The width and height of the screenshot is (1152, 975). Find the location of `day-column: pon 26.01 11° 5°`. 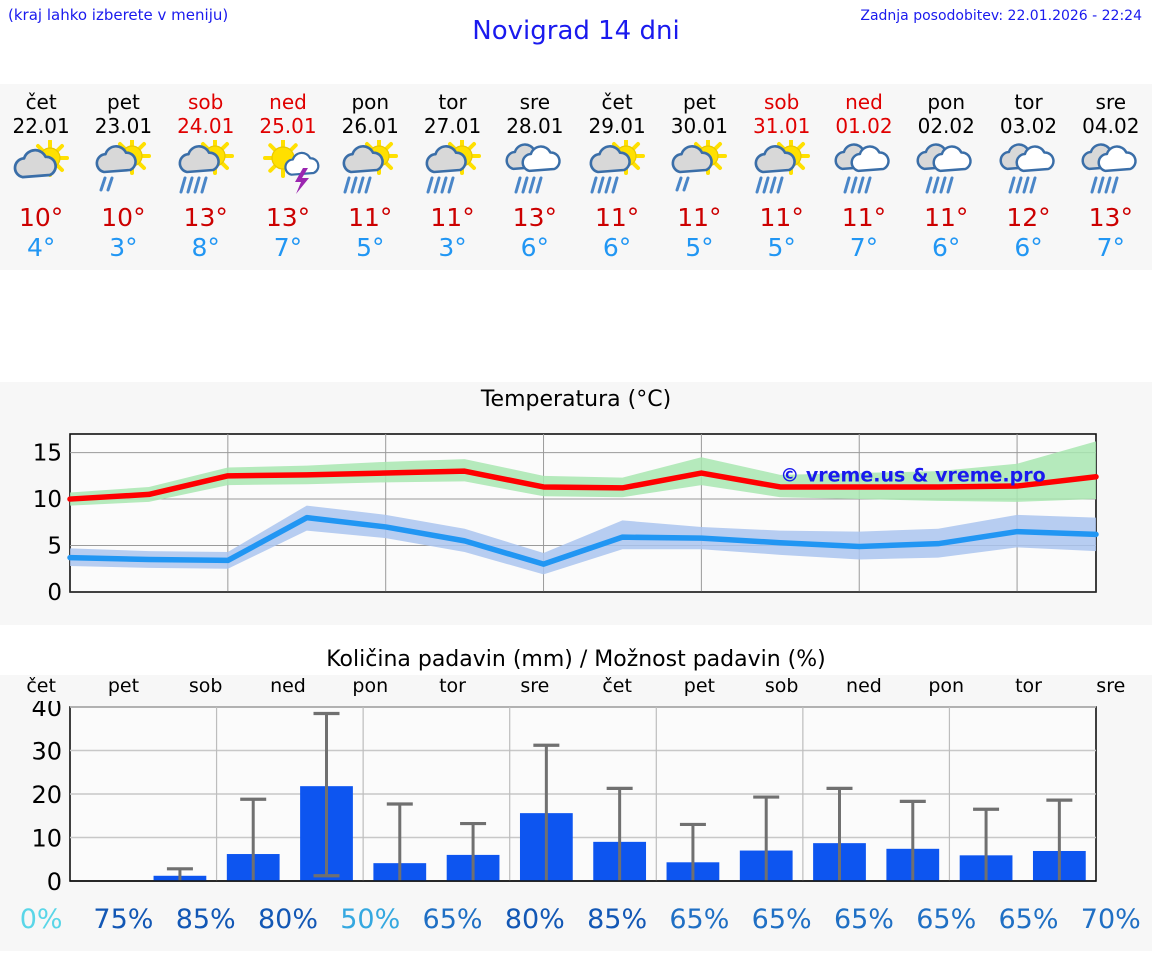

day-column: pon 26.01 11° 5° is located at coordinates (370, 177).